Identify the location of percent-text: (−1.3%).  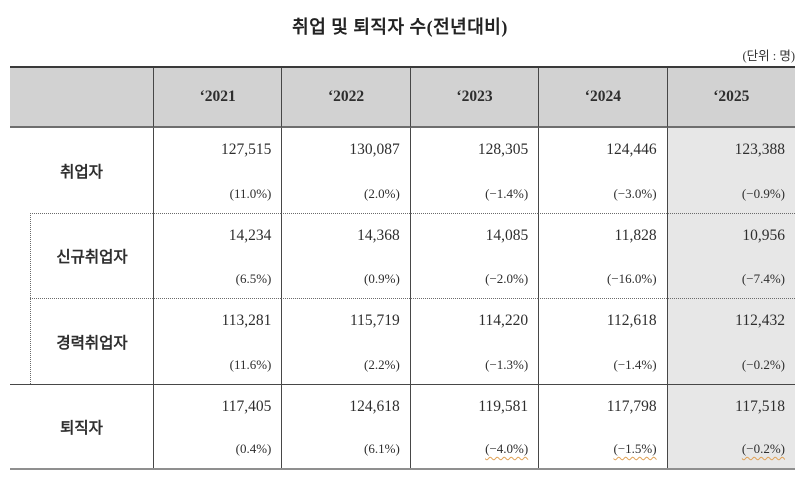
(507, 364).